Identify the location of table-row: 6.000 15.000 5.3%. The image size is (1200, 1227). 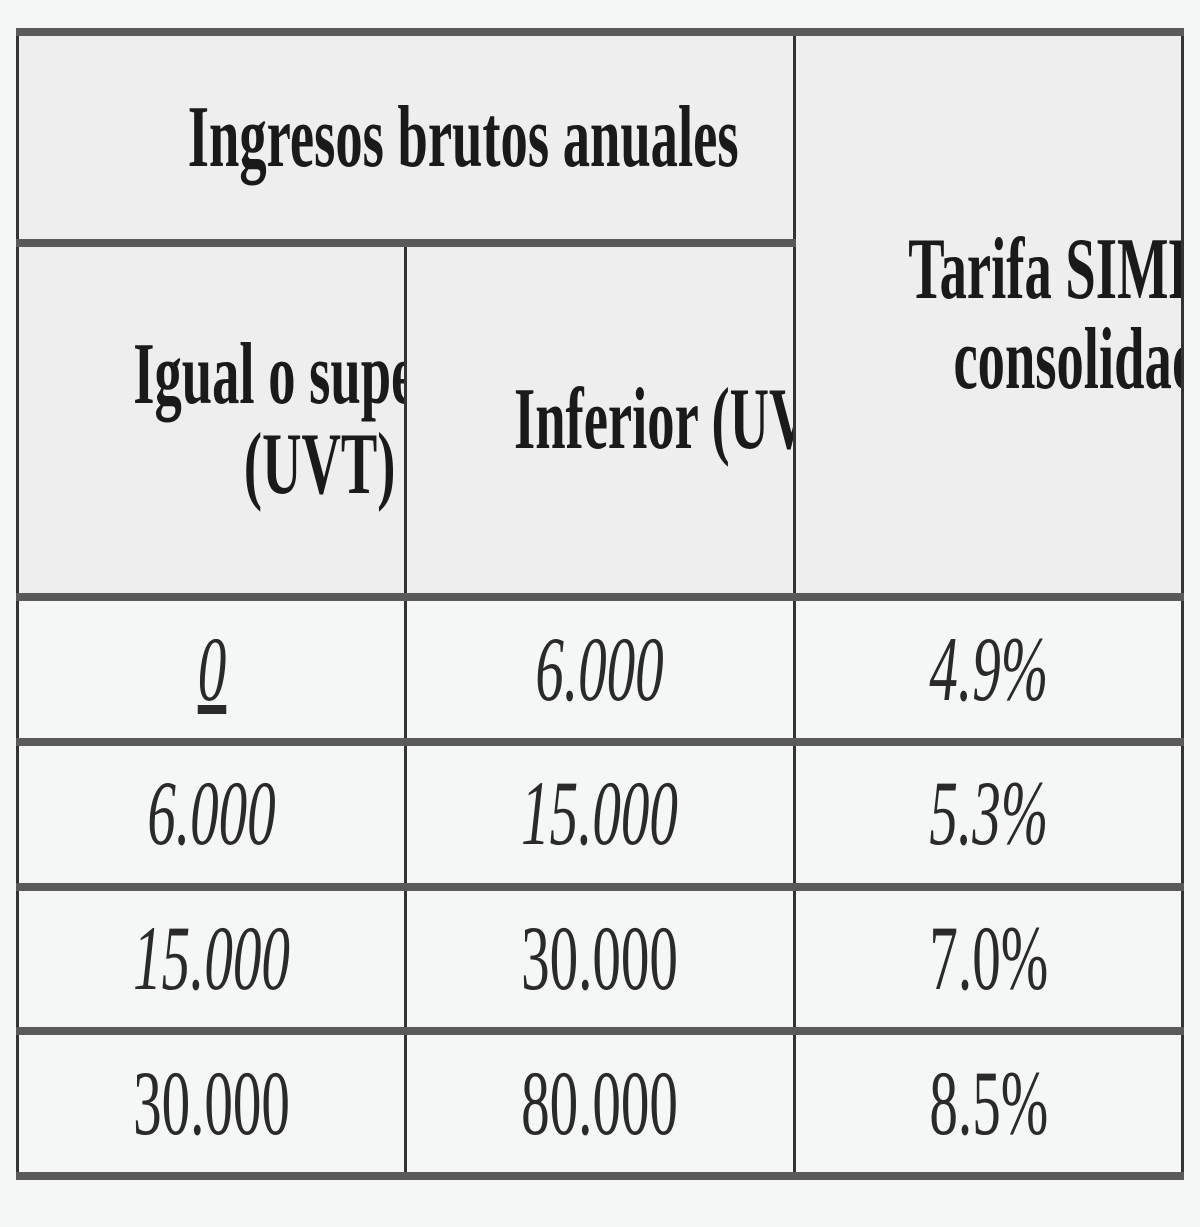
(600, 814).